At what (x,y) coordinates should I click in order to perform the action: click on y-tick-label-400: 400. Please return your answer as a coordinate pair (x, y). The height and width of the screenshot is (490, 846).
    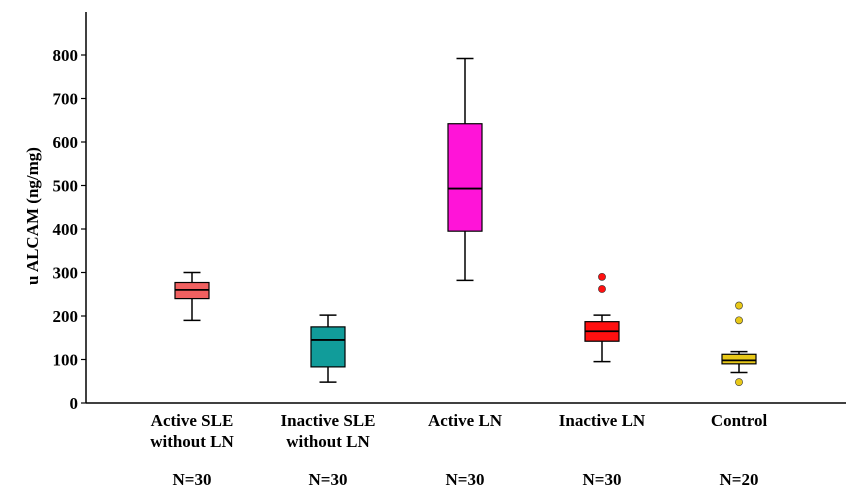
    Looking at the image, I should click on (66, 229).